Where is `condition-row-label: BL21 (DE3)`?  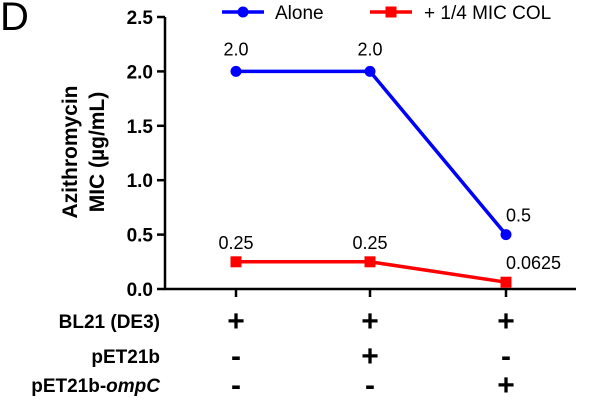 condition-row-label: BL21 (DE3) is located at coordinates (109, 322).